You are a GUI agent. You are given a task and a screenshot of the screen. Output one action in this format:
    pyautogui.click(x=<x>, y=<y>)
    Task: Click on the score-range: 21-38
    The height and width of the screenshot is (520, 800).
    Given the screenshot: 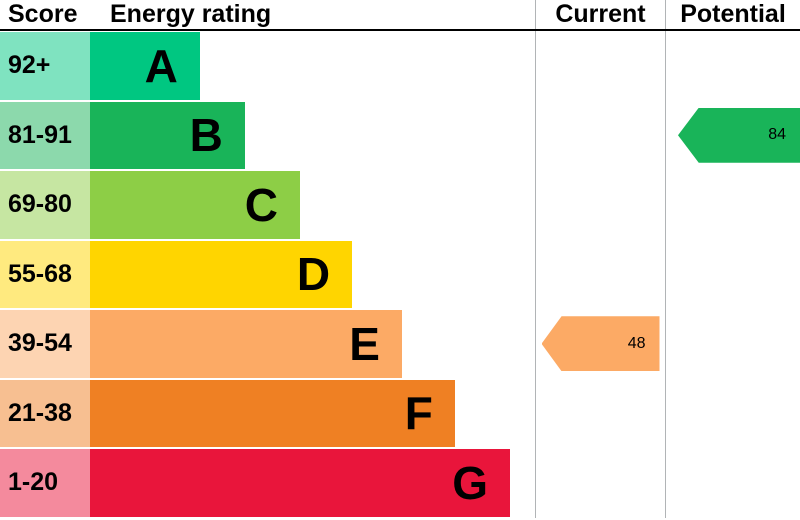 What is the action you would take?
    pyautogui.click(x=45, y=413)
    